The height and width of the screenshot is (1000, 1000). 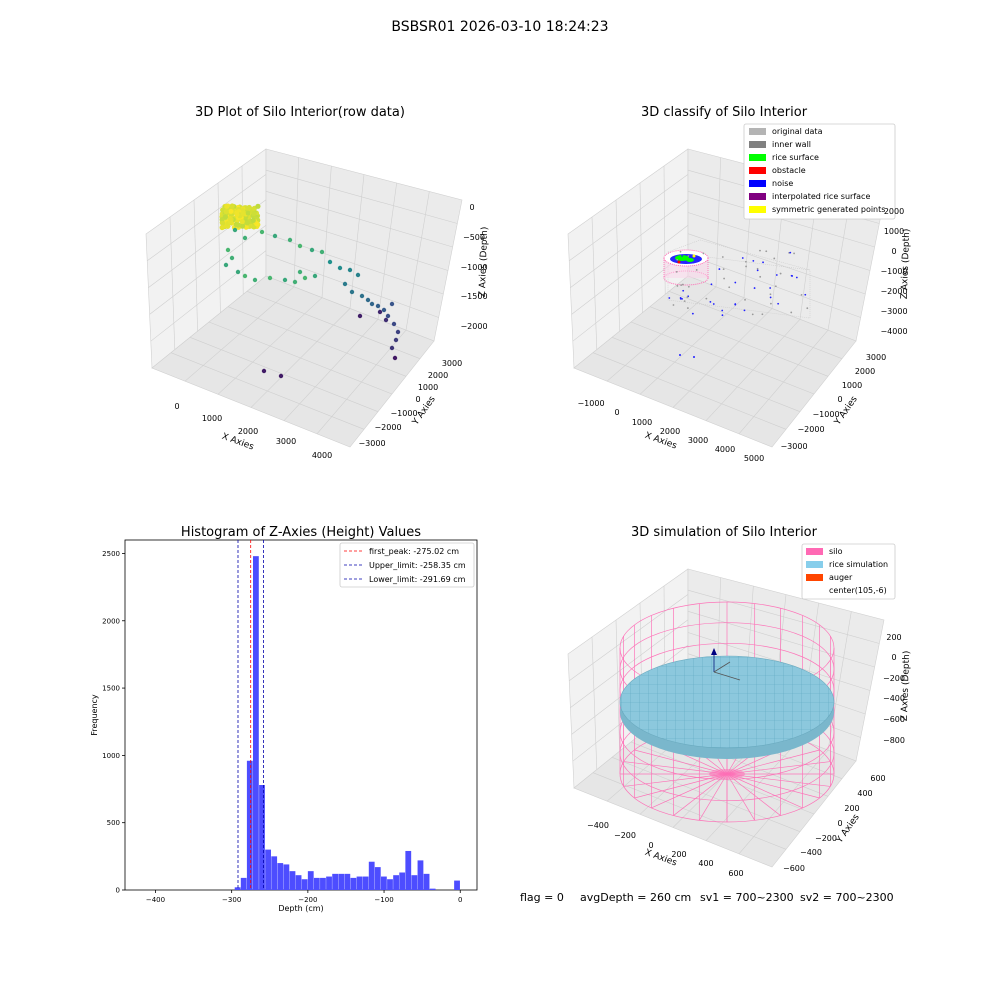 I want to click on sim-legend-label-center: center(105,-6), so click(x=858, y=590).